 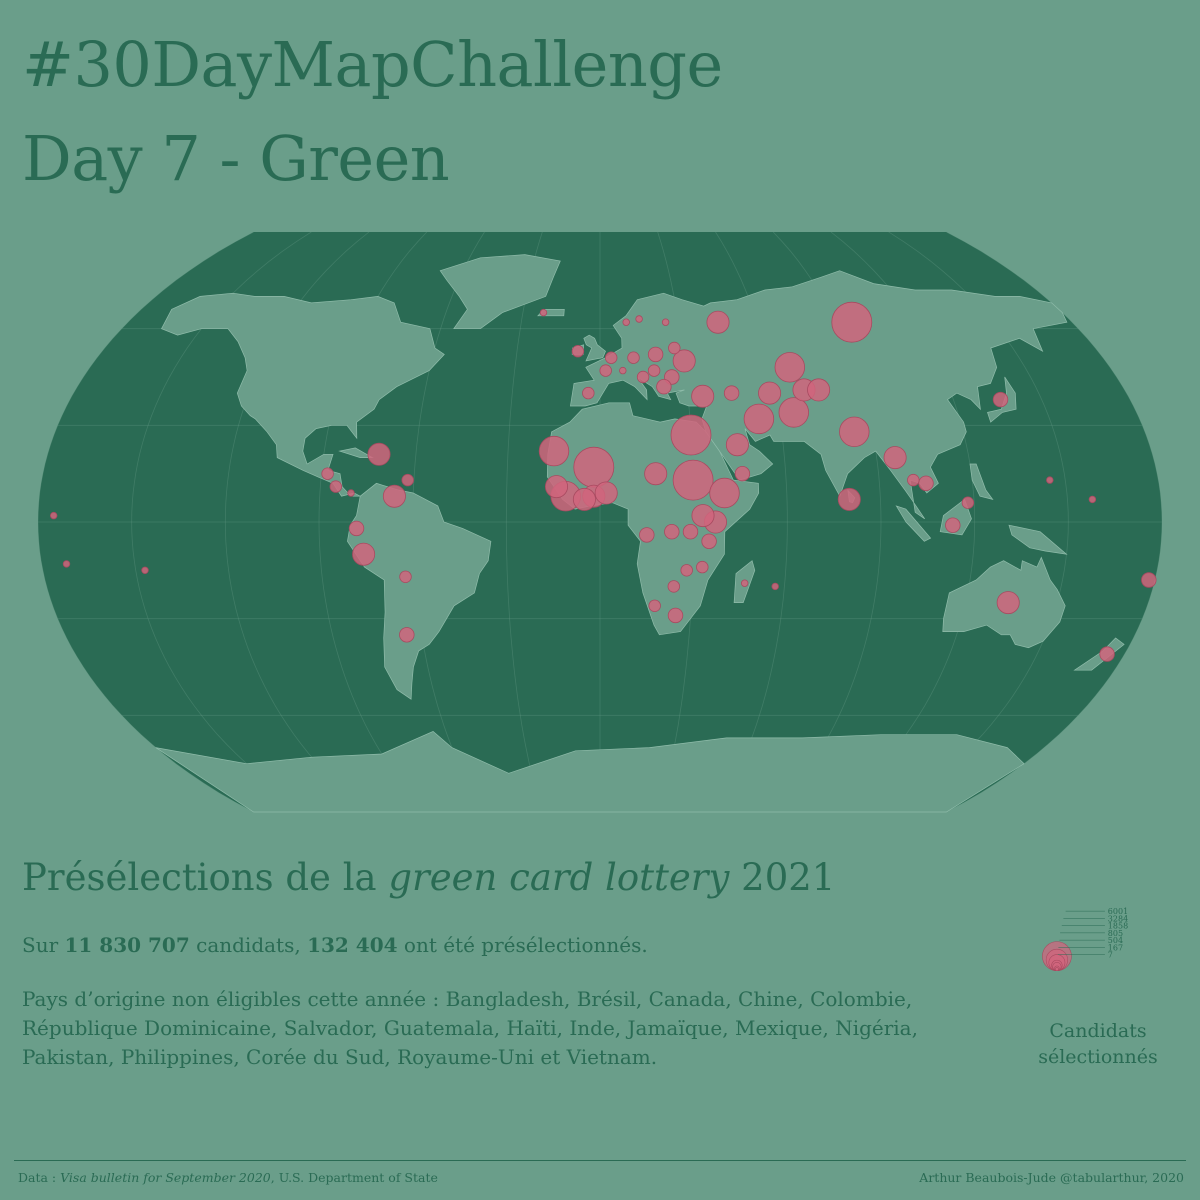 I want to click on footer-source-suffix: , U.S. Department of State, so click(x=354, y=1177).